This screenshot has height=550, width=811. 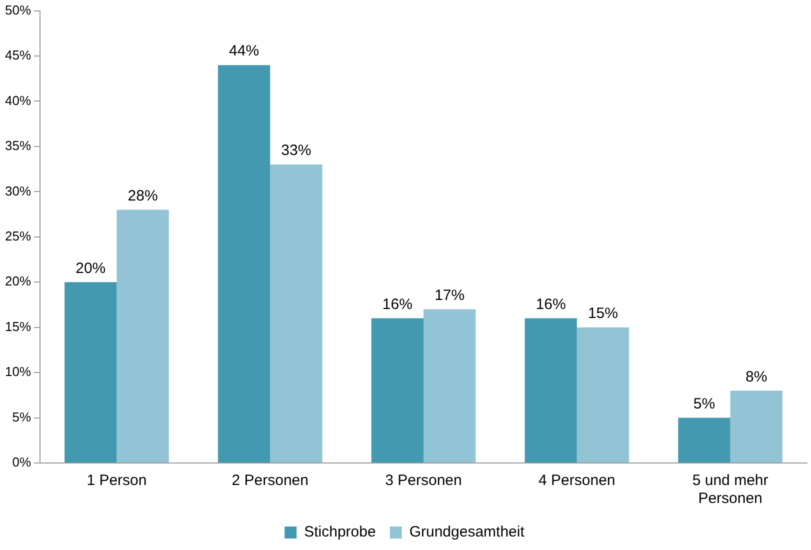 I want to click on x-tick-label: 2 Personen, so click(x=270, y=481).